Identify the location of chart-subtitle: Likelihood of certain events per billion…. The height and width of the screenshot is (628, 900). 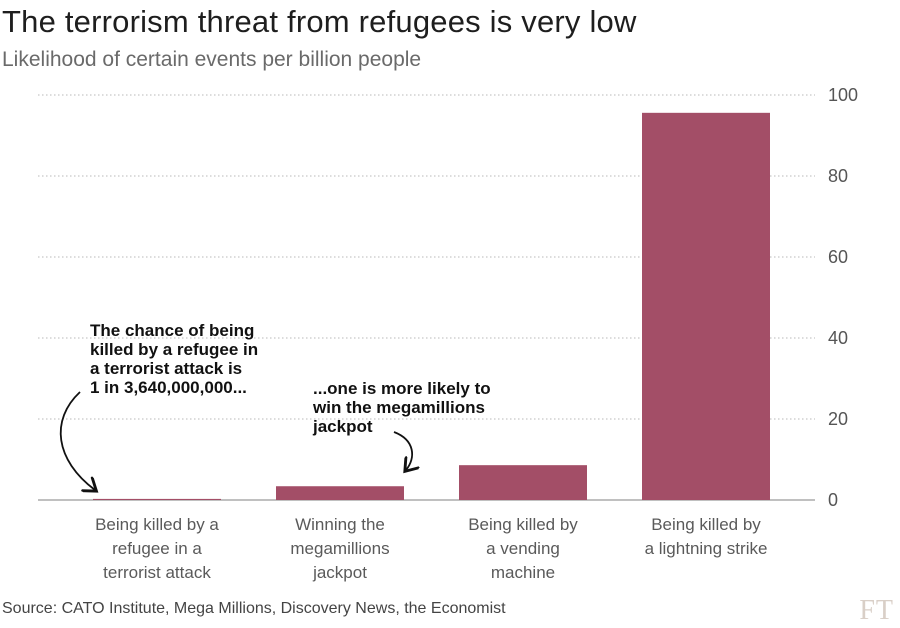
(212, 59).